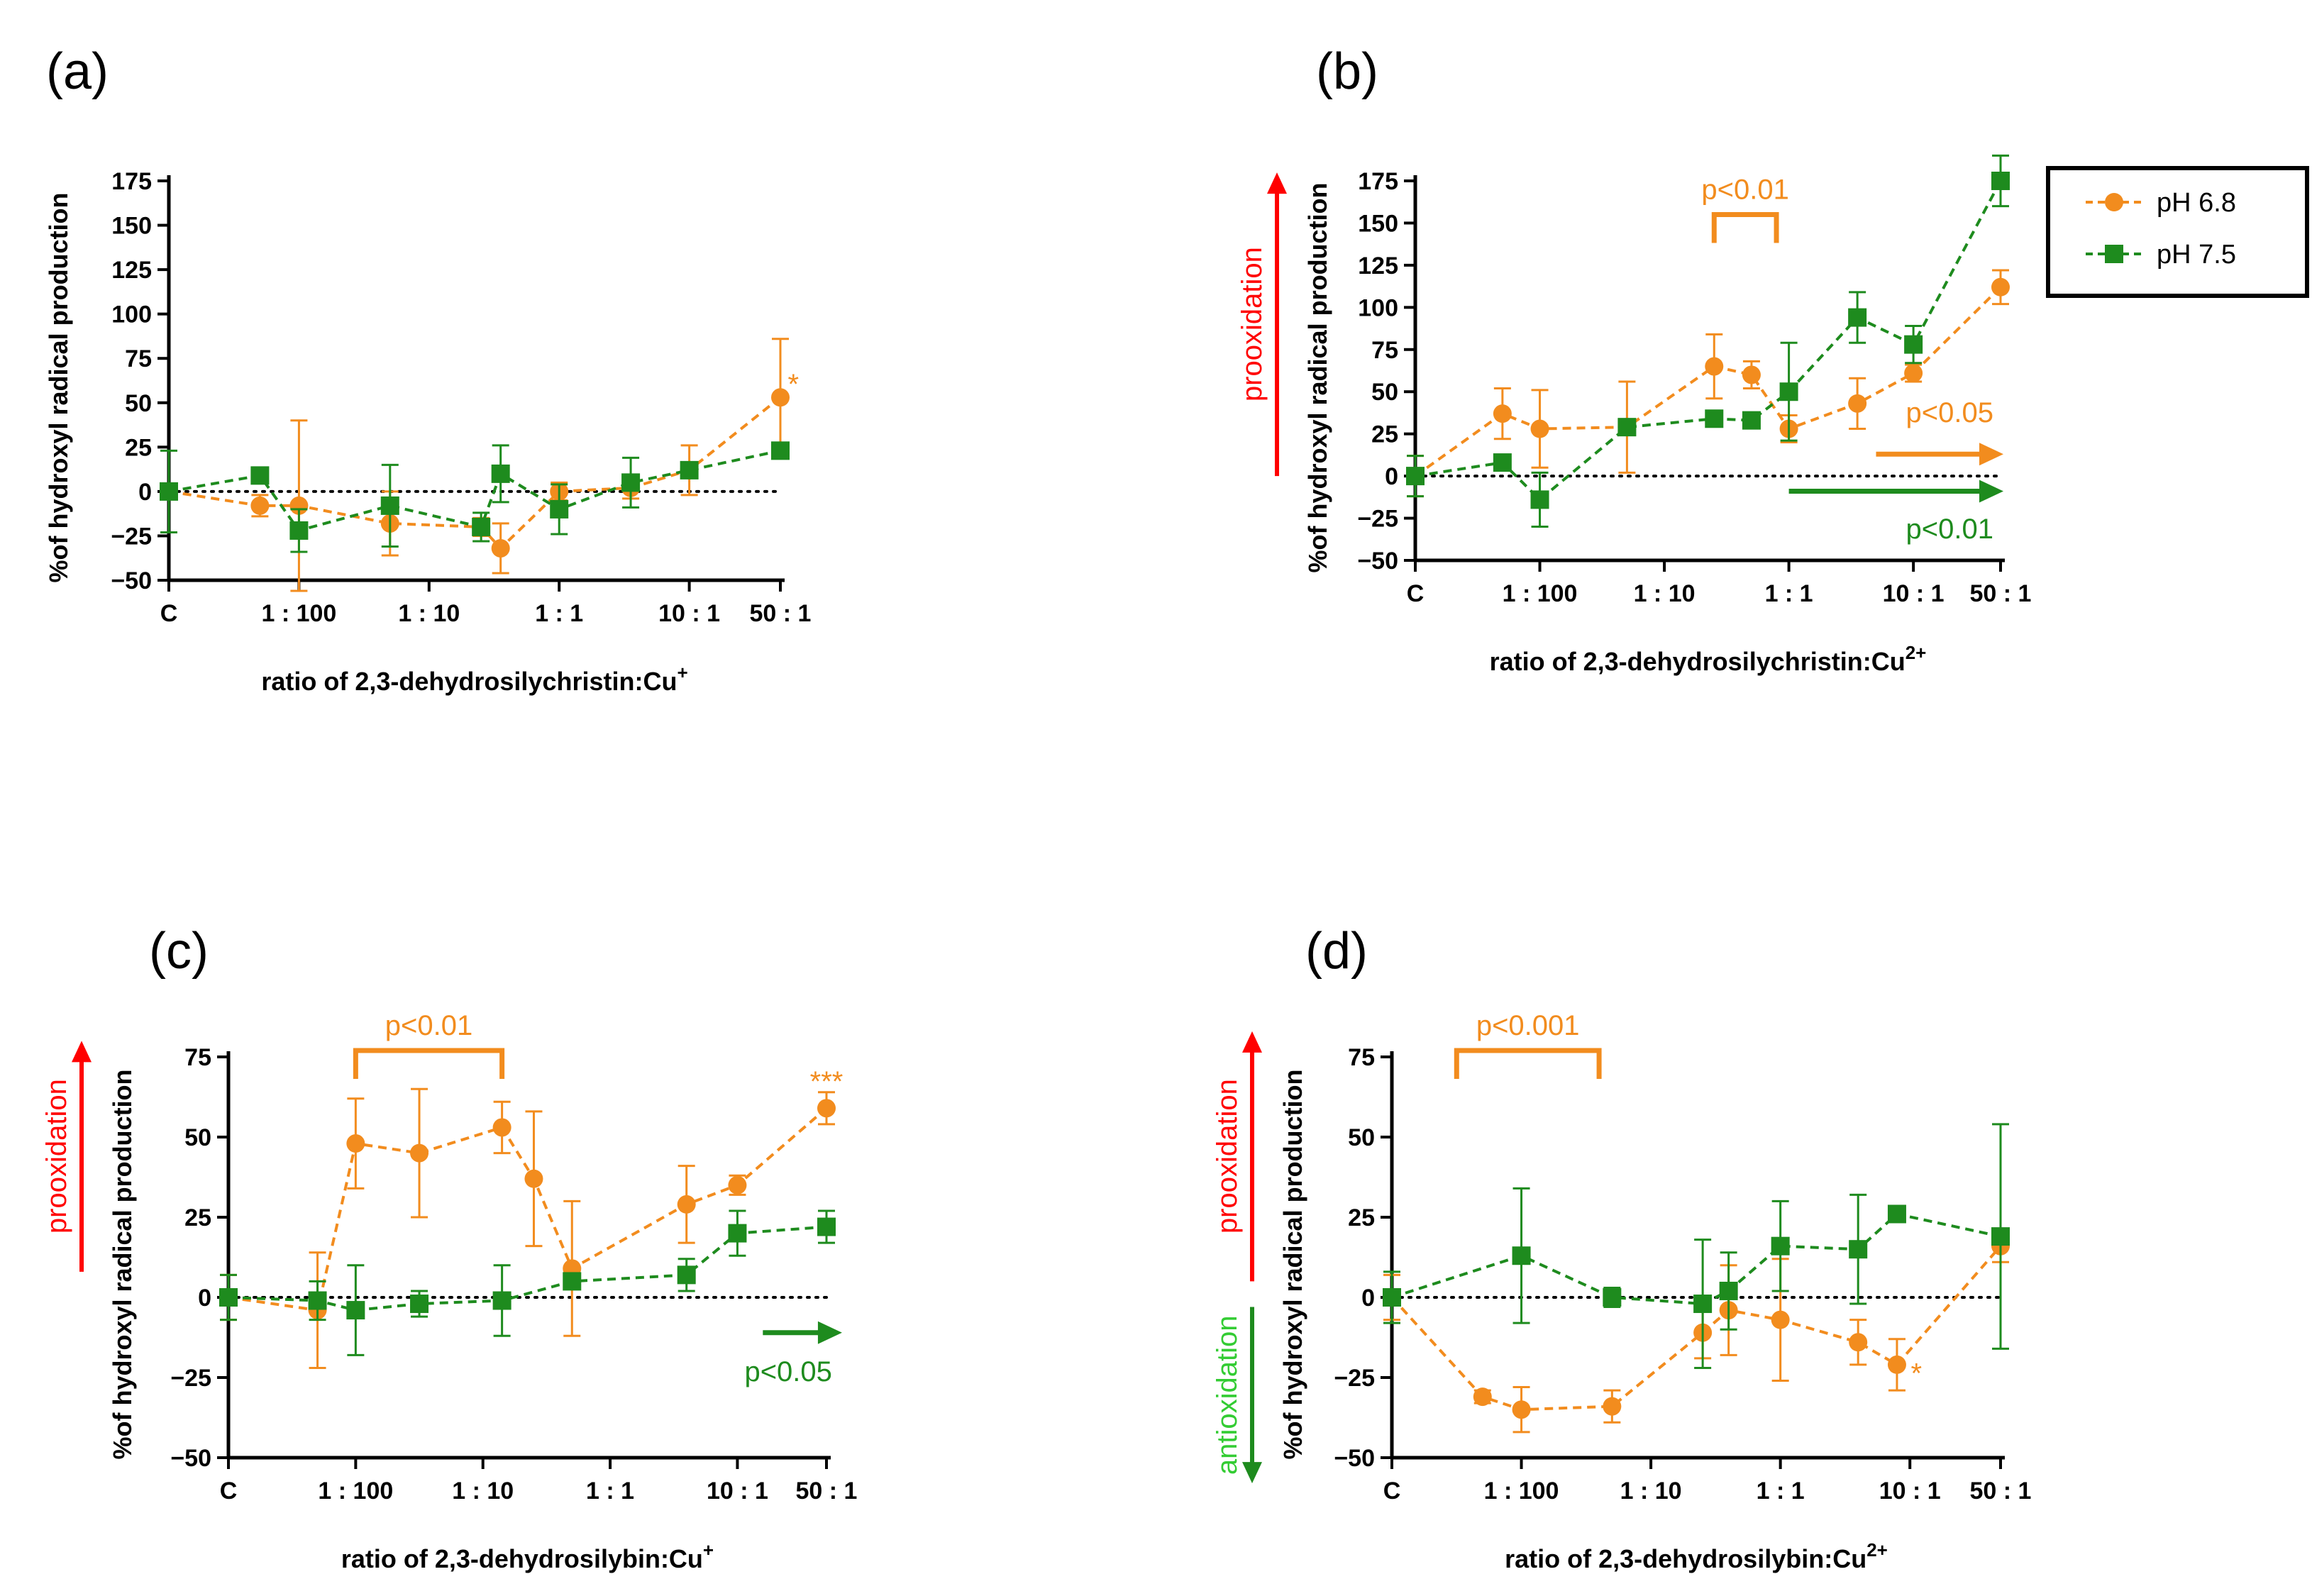 The width and height of the screenshot is (2312, 1596). I want to click on y-tick-label-a-2: 0, so click(145, 492).